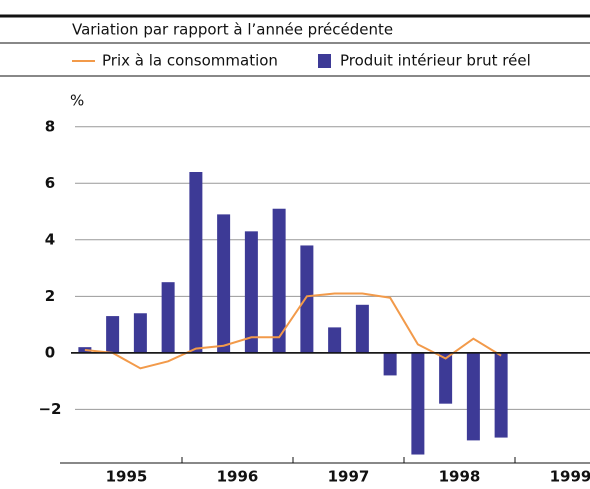 Image resolution: width=590 pixels, height=489 pixels. I want to click on y-tick-label: 8, so click(50, 126).